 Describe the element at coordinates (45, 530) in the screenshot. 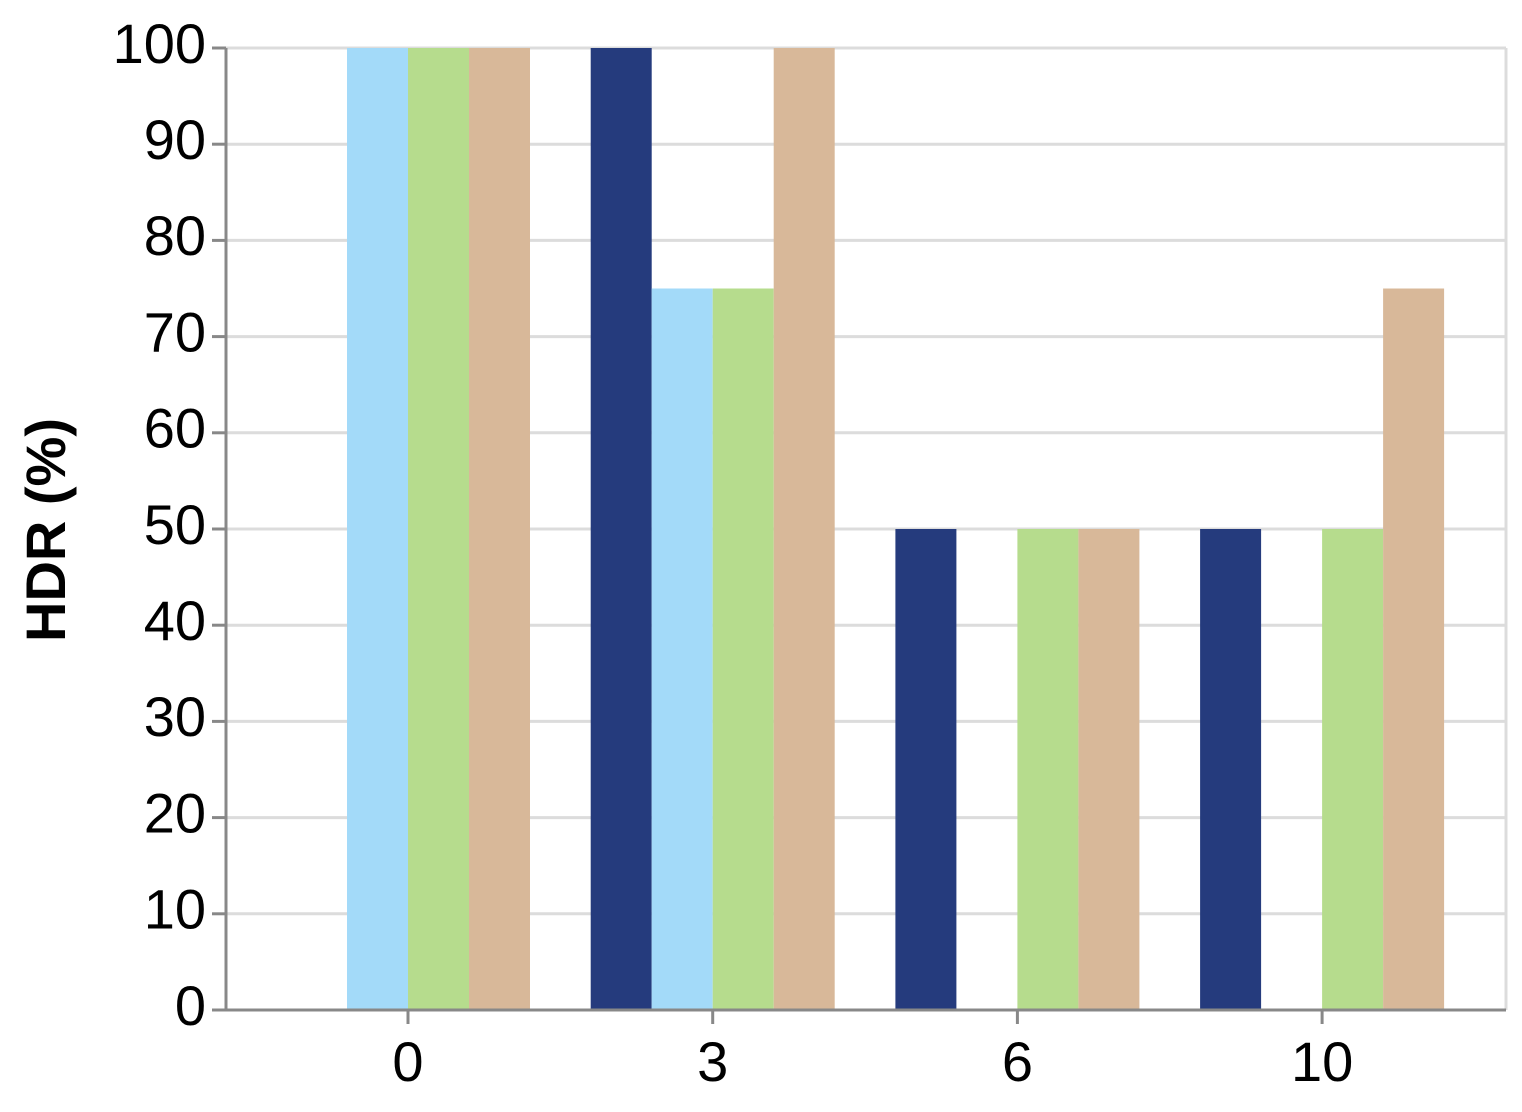

I see `y-axis-label: HDR (%)` at that location.